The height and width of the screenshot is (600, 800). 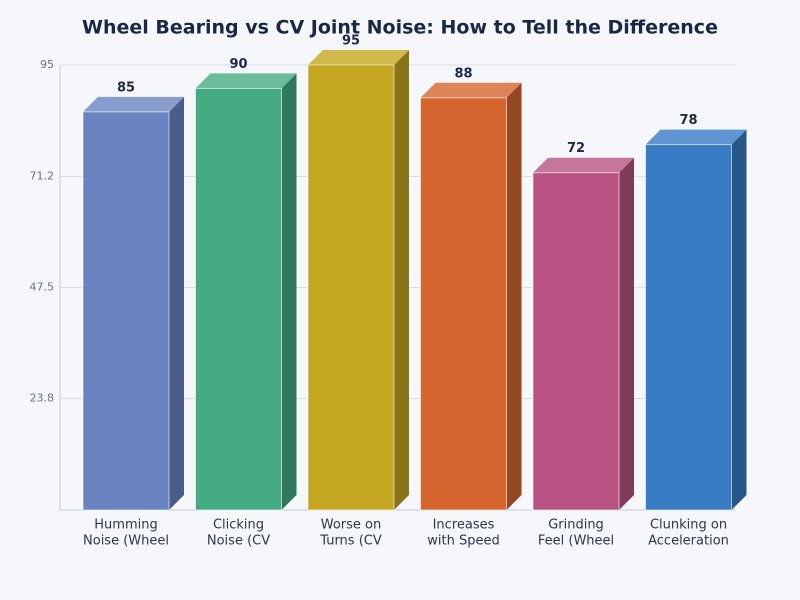 What do you see at coordinates (464, 525) in the screenshot?
I see `x-tick-label: Increases` at bounding box center [464, 525].